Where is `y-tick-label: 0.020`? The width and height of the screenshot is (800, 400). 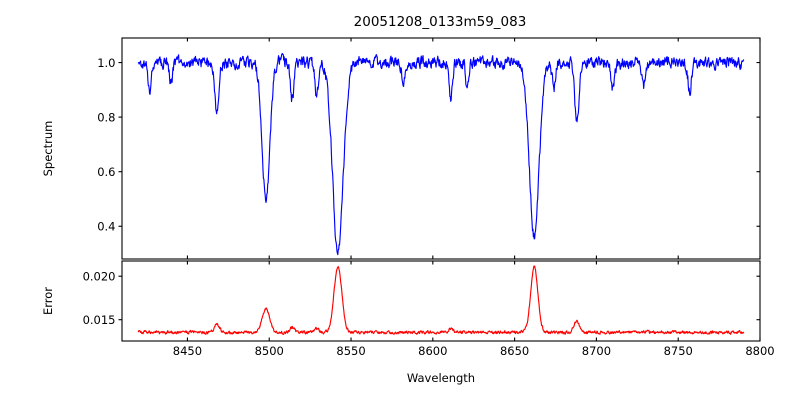 y-tick-label: 0.020 is located at coordinates (99, 276).